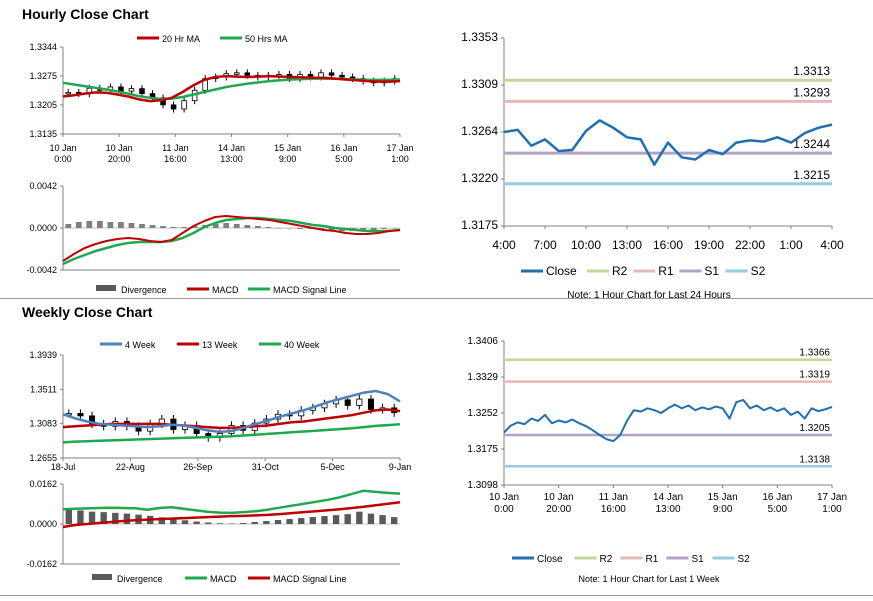  Describe the element at coordinates (43, 228) in the screenshot. I see `hourly-macd-y-tick-label: 0.0000` at that location.